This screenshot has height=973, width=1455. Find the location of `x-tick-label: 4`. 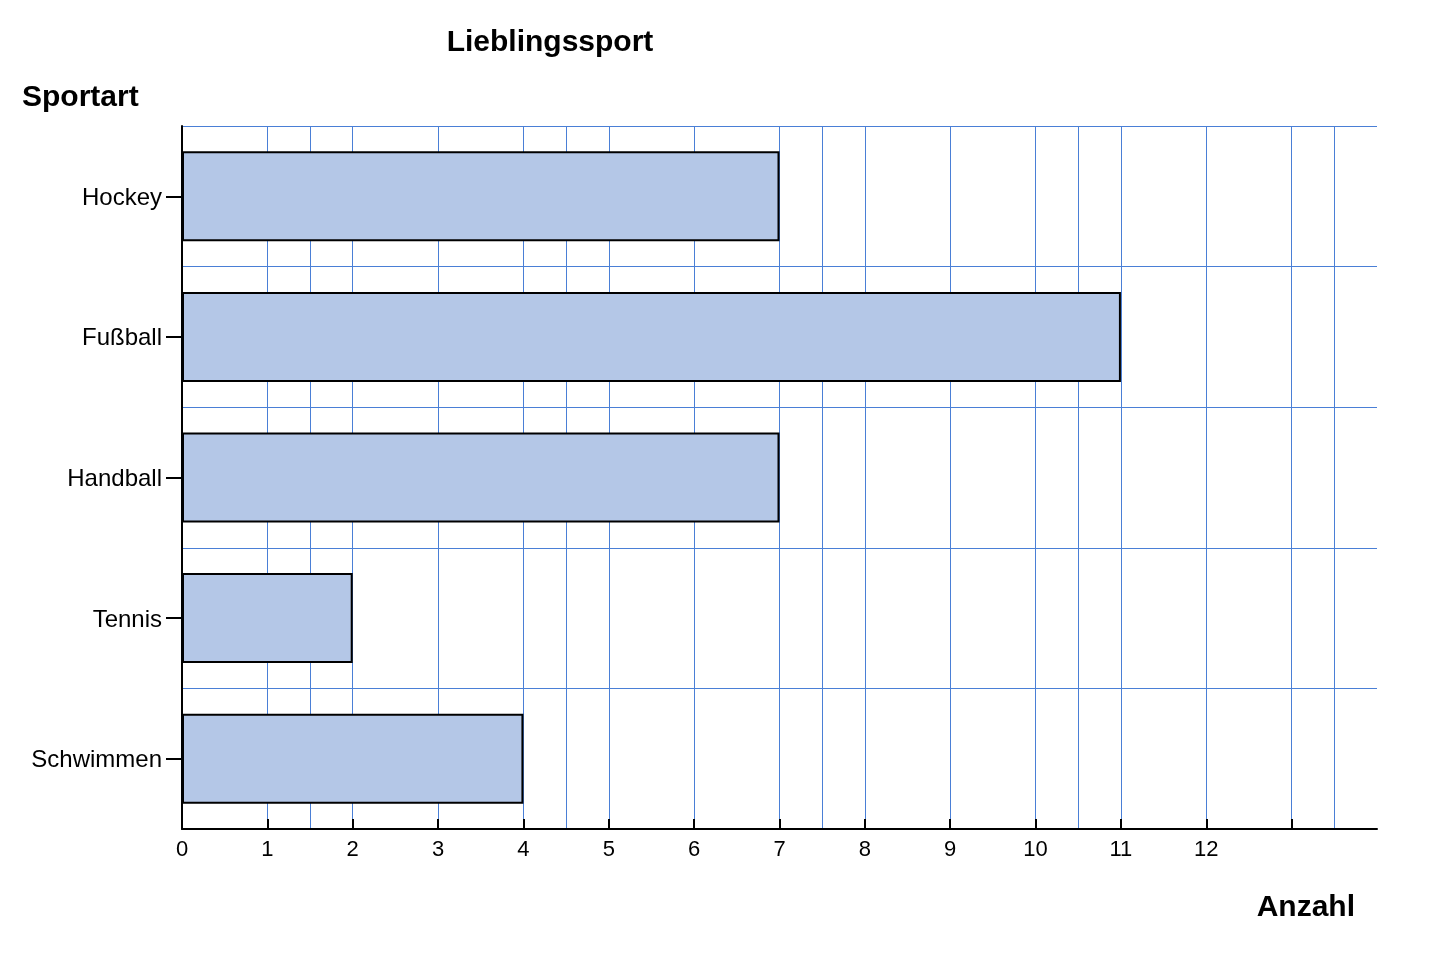

x-tick-label: 4 is located at coordinates (523, 848).